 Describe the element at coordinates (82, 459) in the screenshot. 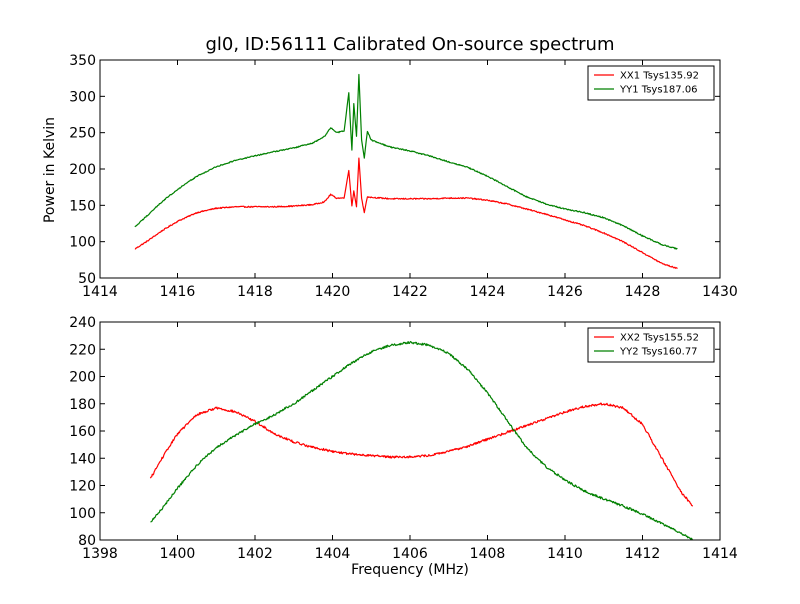

I see `y-tick-label: 140` at that location.